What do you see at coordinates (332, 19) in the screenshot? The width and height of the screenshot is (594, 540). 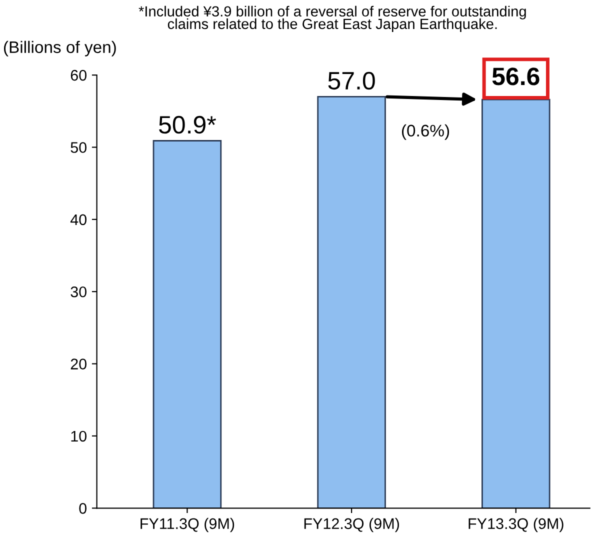 I see `text: *Included ¥3.9 billion of a reversal of reserve for outstanding claims related to the Great East Japan Earthquake.` at bounding box center [332, 19].